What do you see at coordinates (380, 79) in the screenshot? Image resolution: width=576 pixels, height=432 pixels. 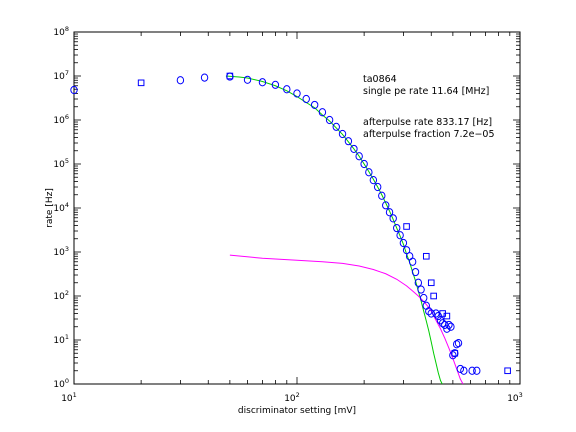 I see `annotation-detector-id: ta0864` at bounding box center [380, 79].